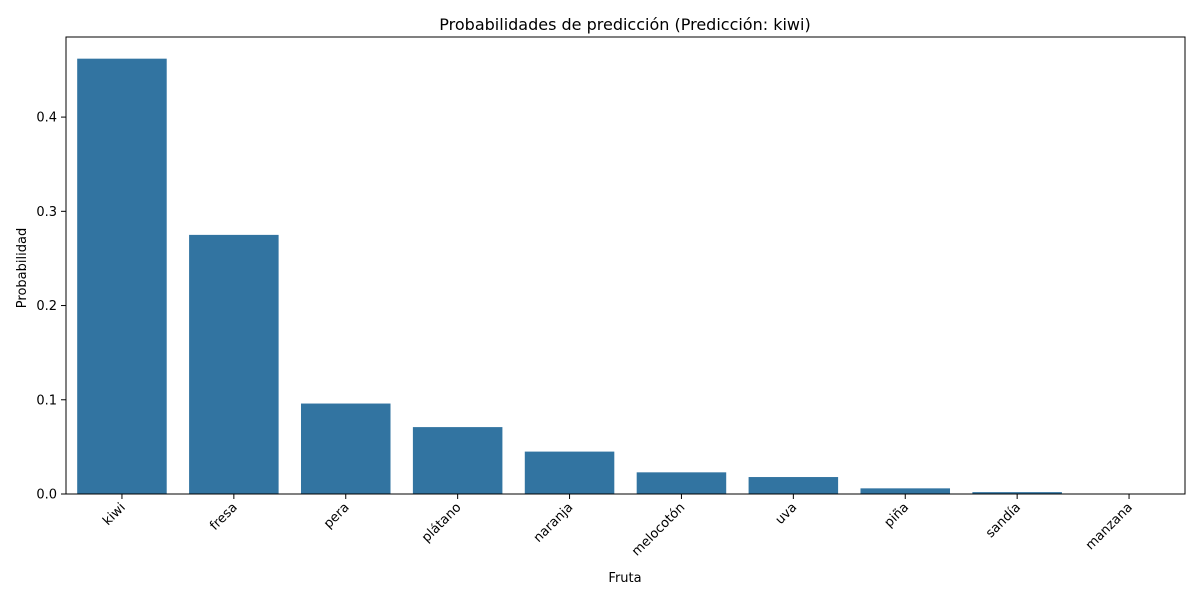 The width and height of the screenshot is (1200, 600). Describe the element at coordinates (1109, 526) in the screenshot. I see `x-tick-label: manzana` at that location.